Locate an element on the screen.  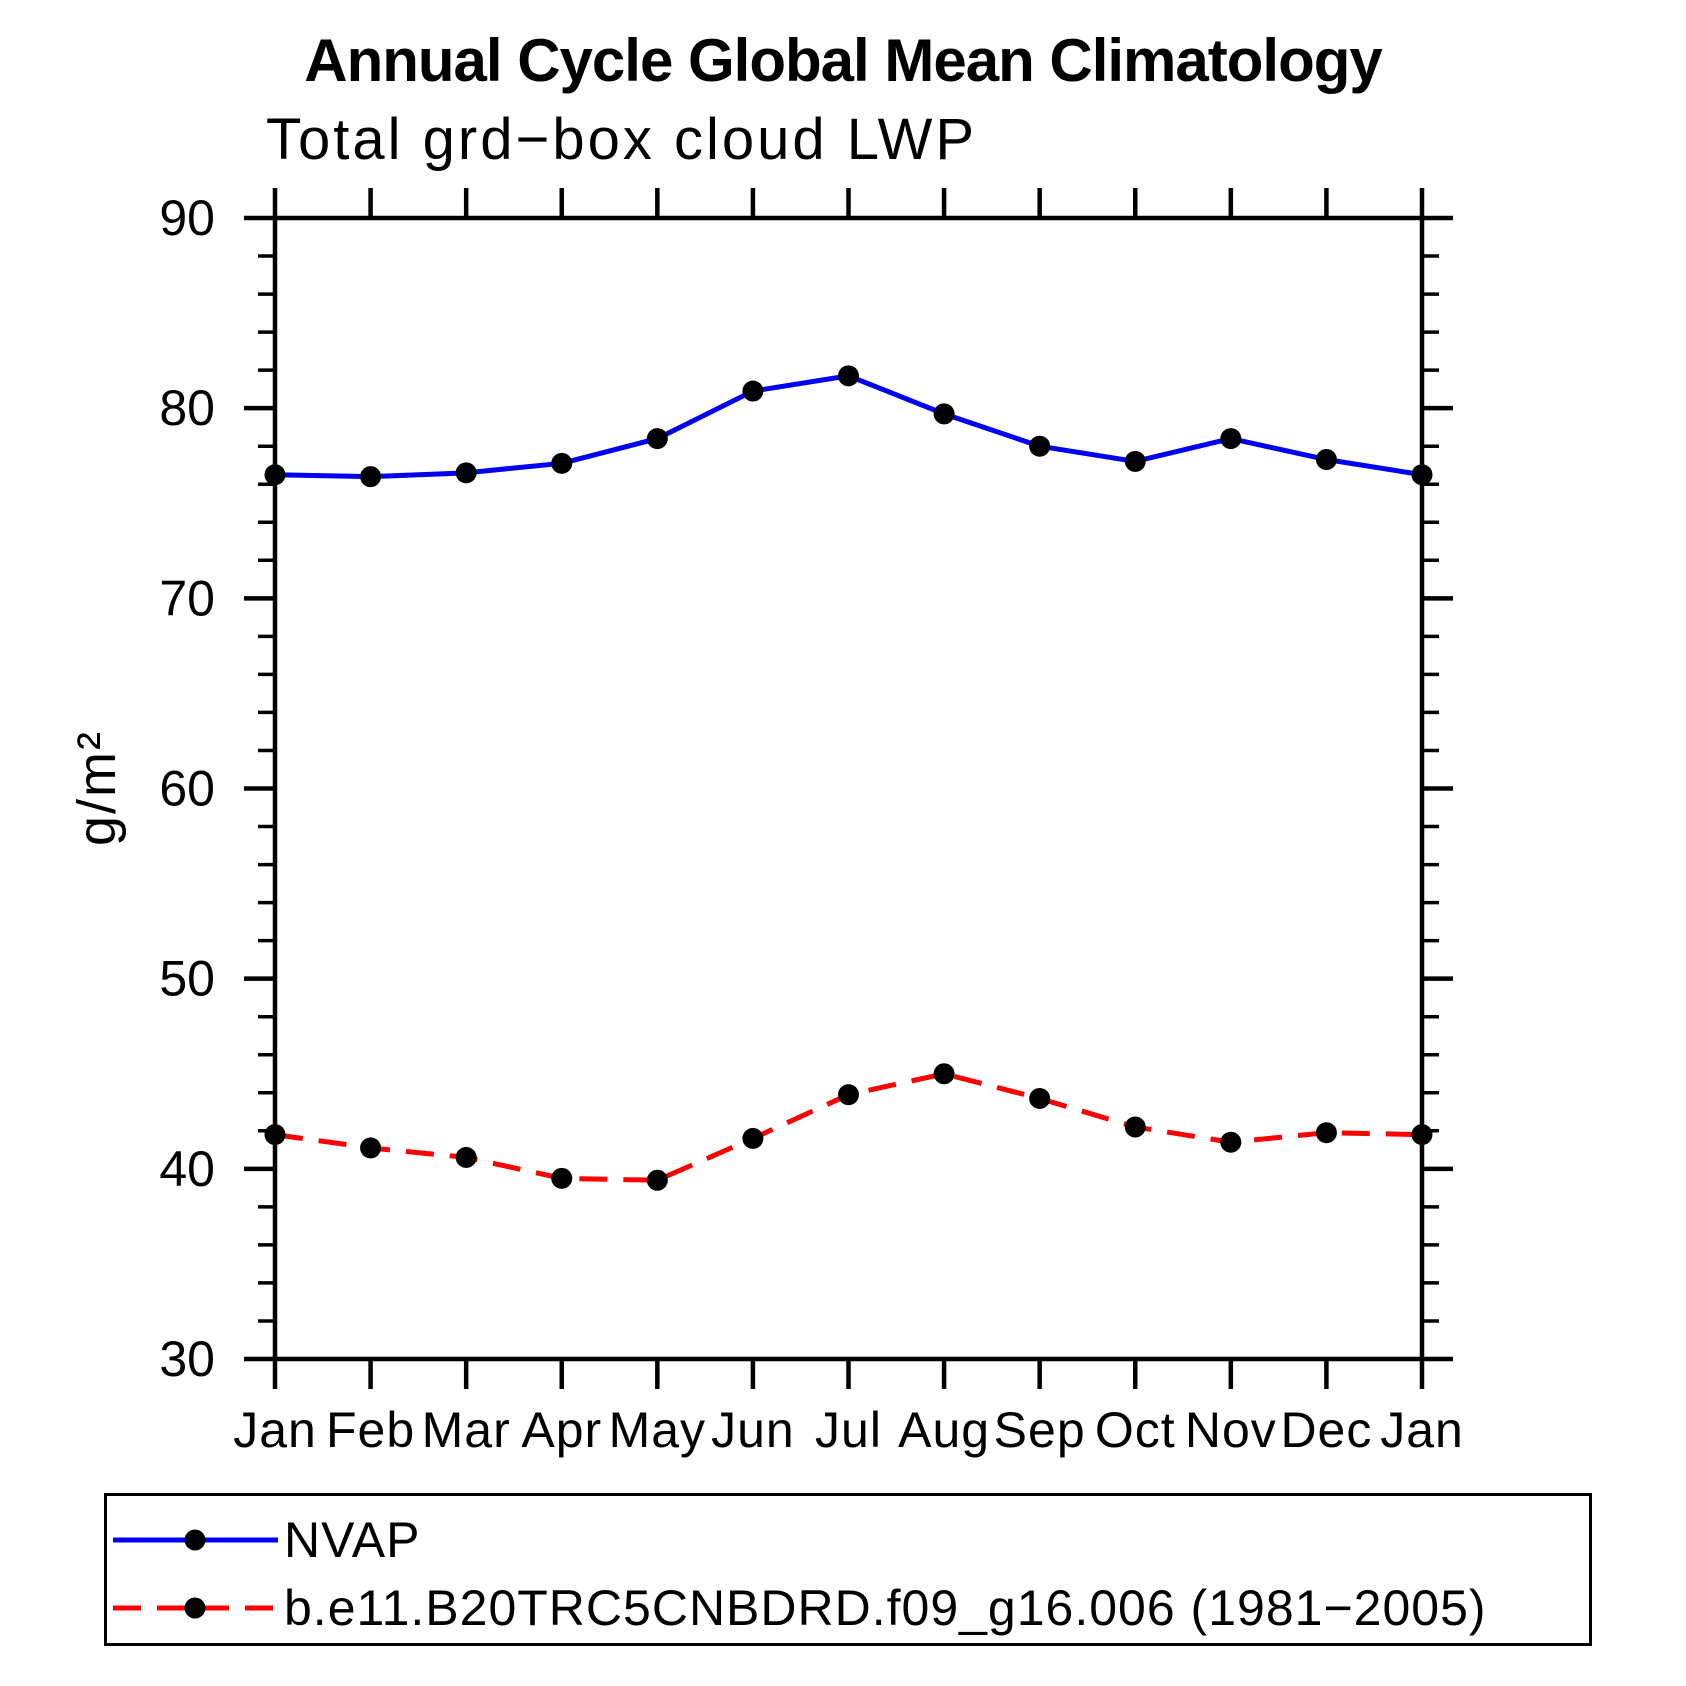
month-label: Dec is located at coordinates (1326, 1430).